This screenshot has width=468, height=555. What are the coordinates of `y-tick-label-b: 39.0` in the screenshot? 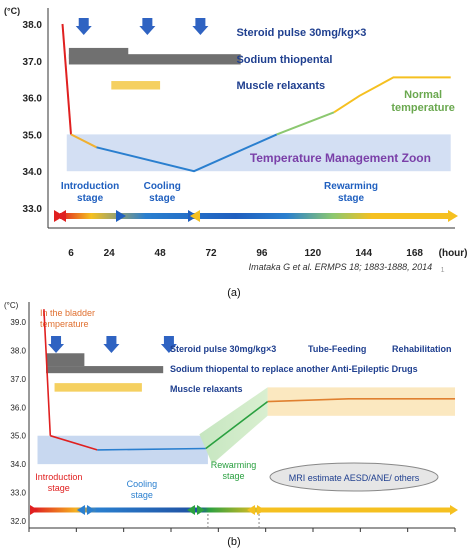 It's located at (18, 322).